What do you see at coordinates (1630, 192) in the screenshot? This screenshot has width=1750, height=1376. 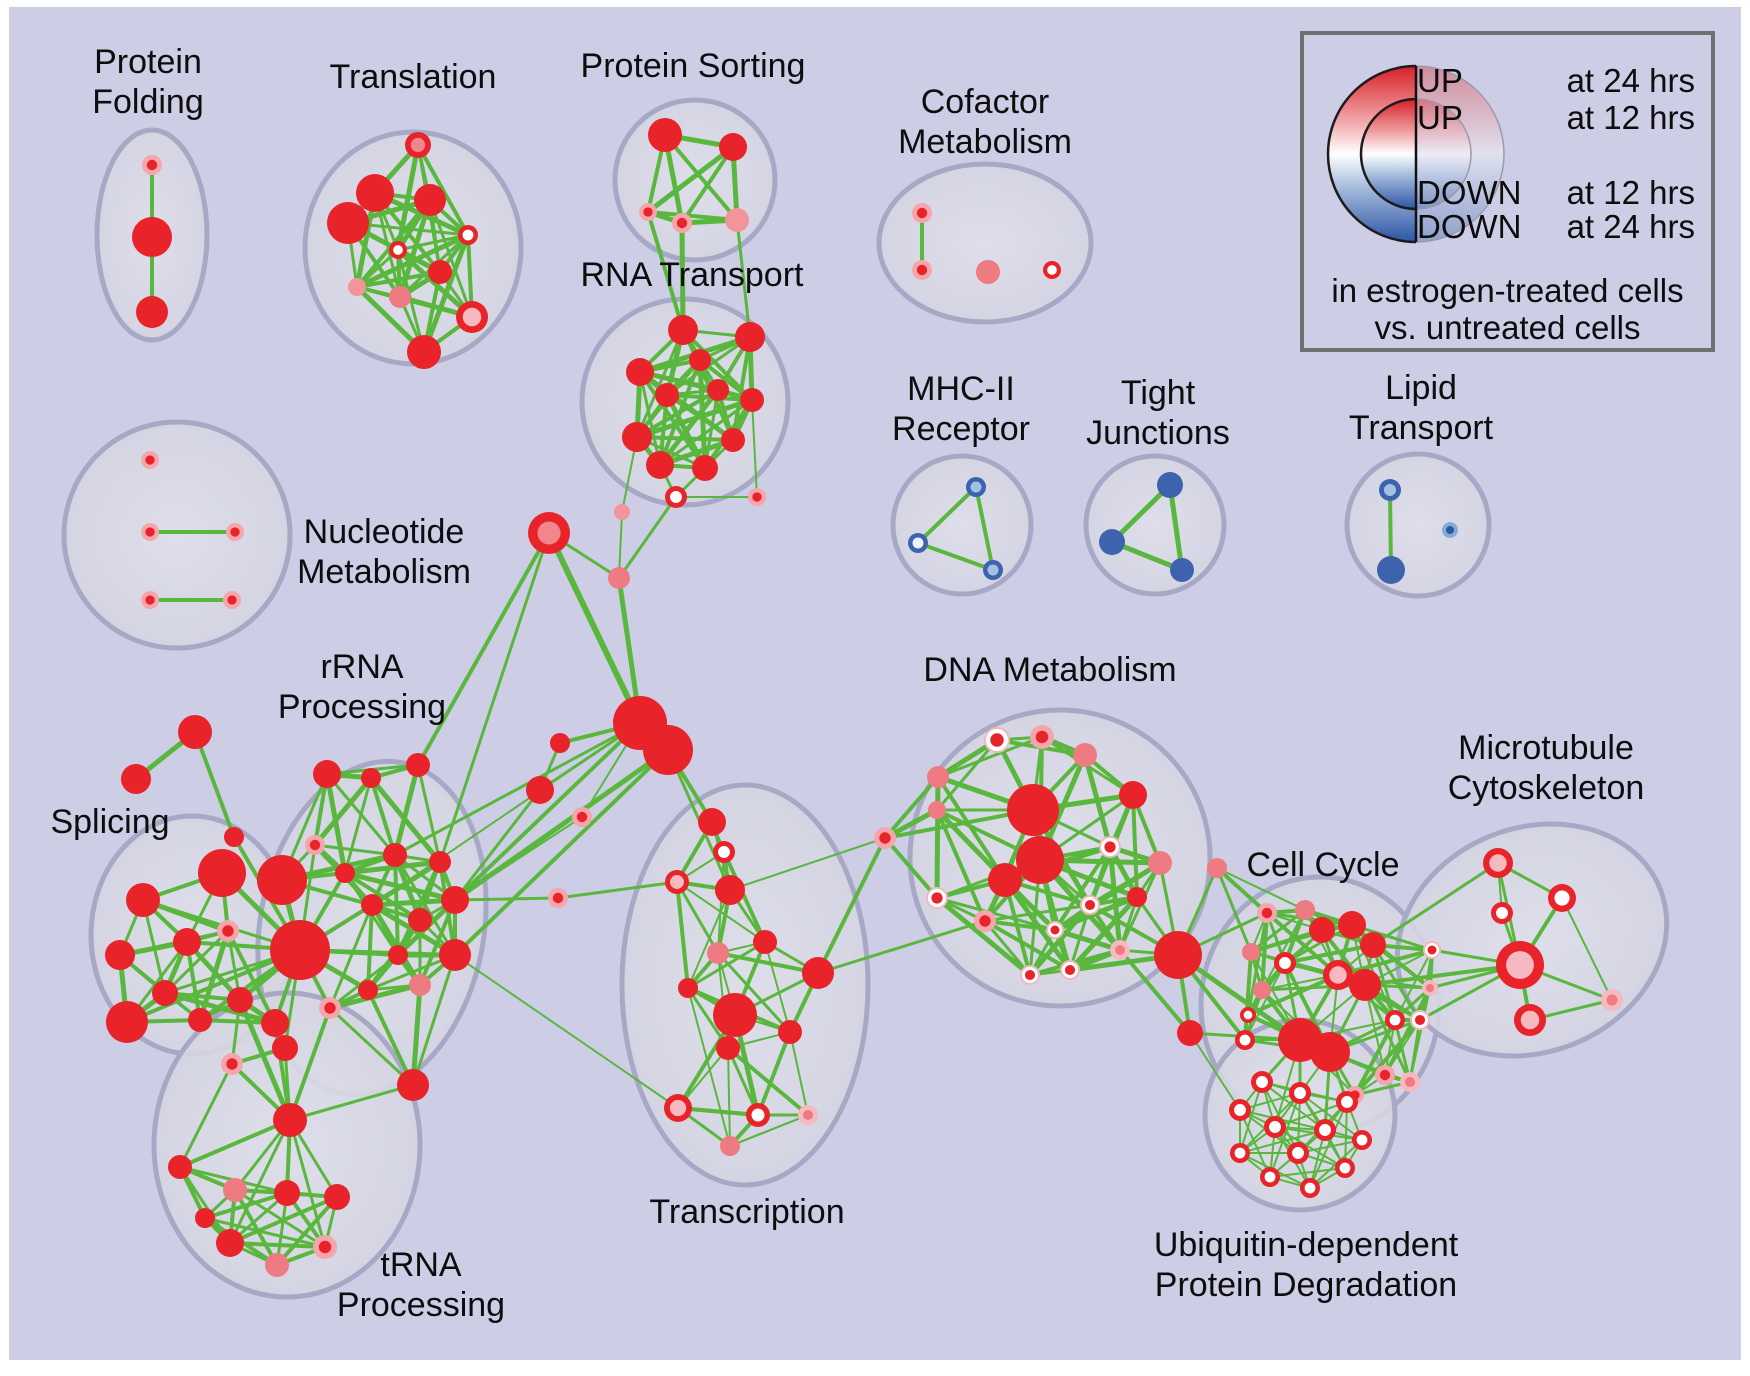 I see `legend-time-label: at 12 hrs` at bounding box center [1630, 192].